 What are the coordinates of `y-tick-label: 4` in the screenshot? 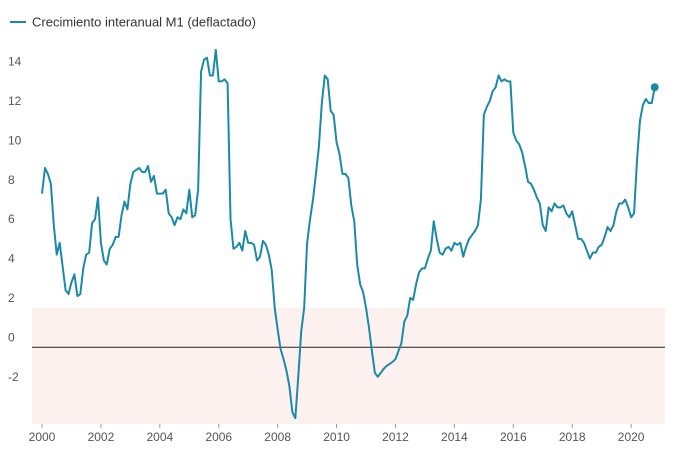 It's located at (11, 259).